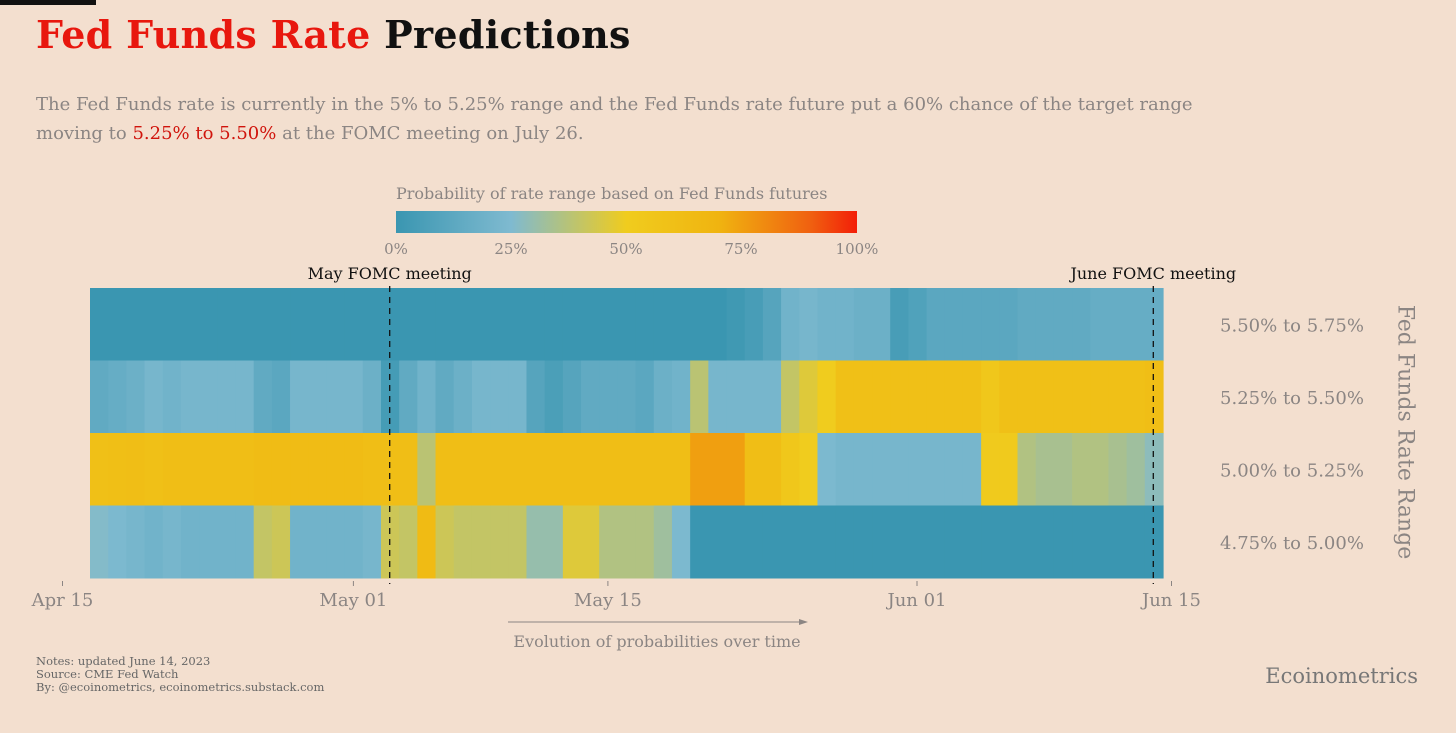  Describe the element at coordinates (608, 600) in the screenshot. I see `x-tick-label: May 15` at that location.